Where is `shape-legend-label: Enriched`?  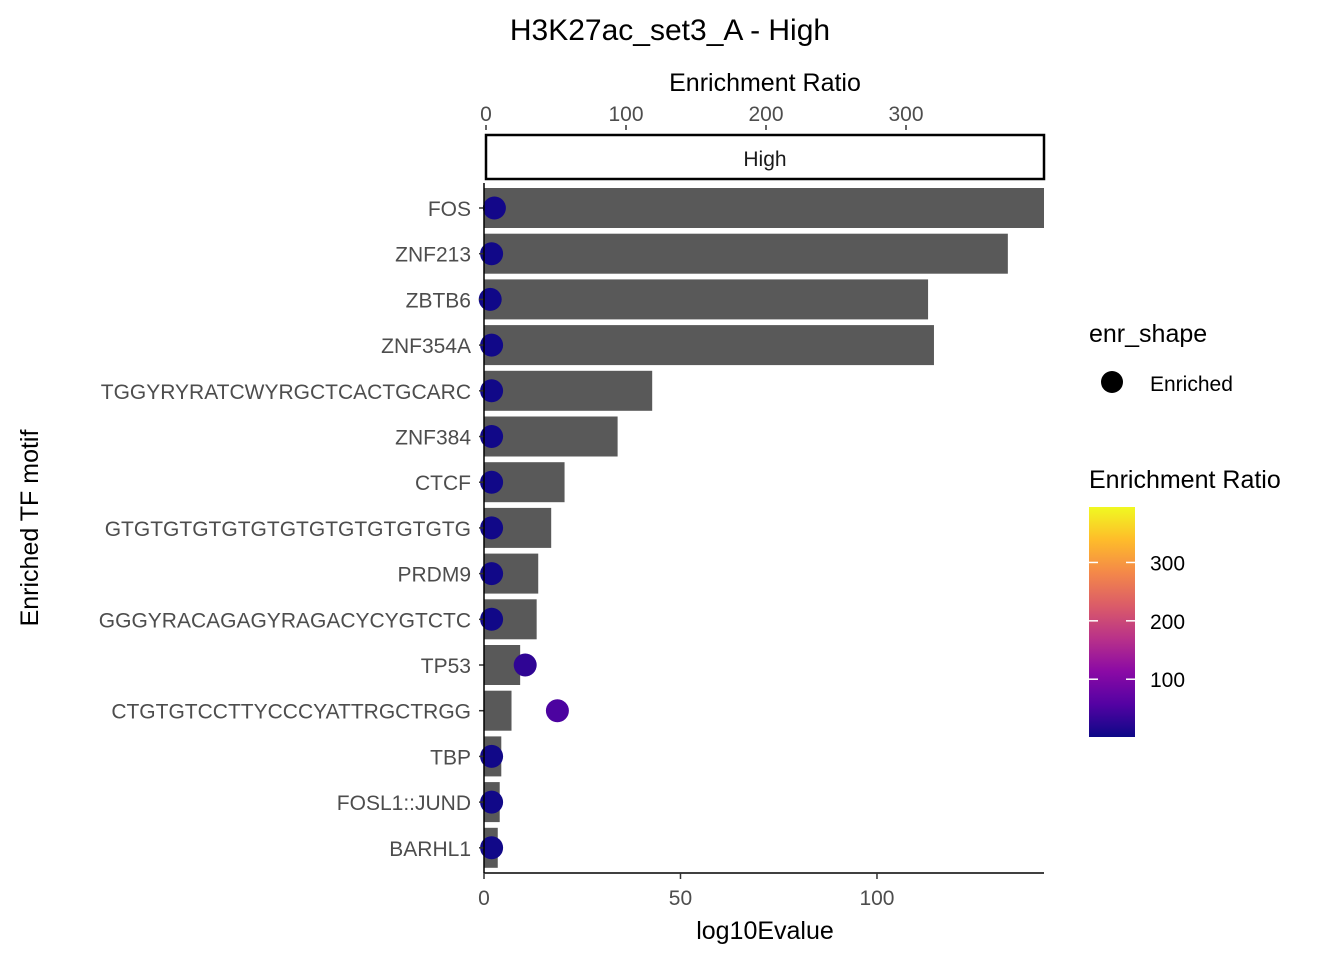 shape-legend-label: Enriched is located at coordinates (1191, 384).